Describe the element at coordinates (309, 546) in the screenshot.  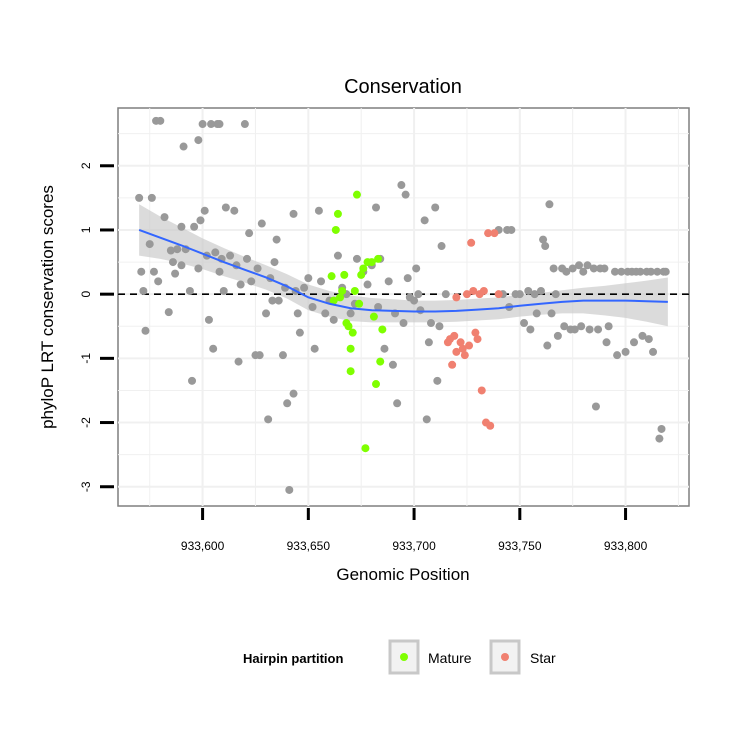
I see `x-tick-label: 933,650` at that location.